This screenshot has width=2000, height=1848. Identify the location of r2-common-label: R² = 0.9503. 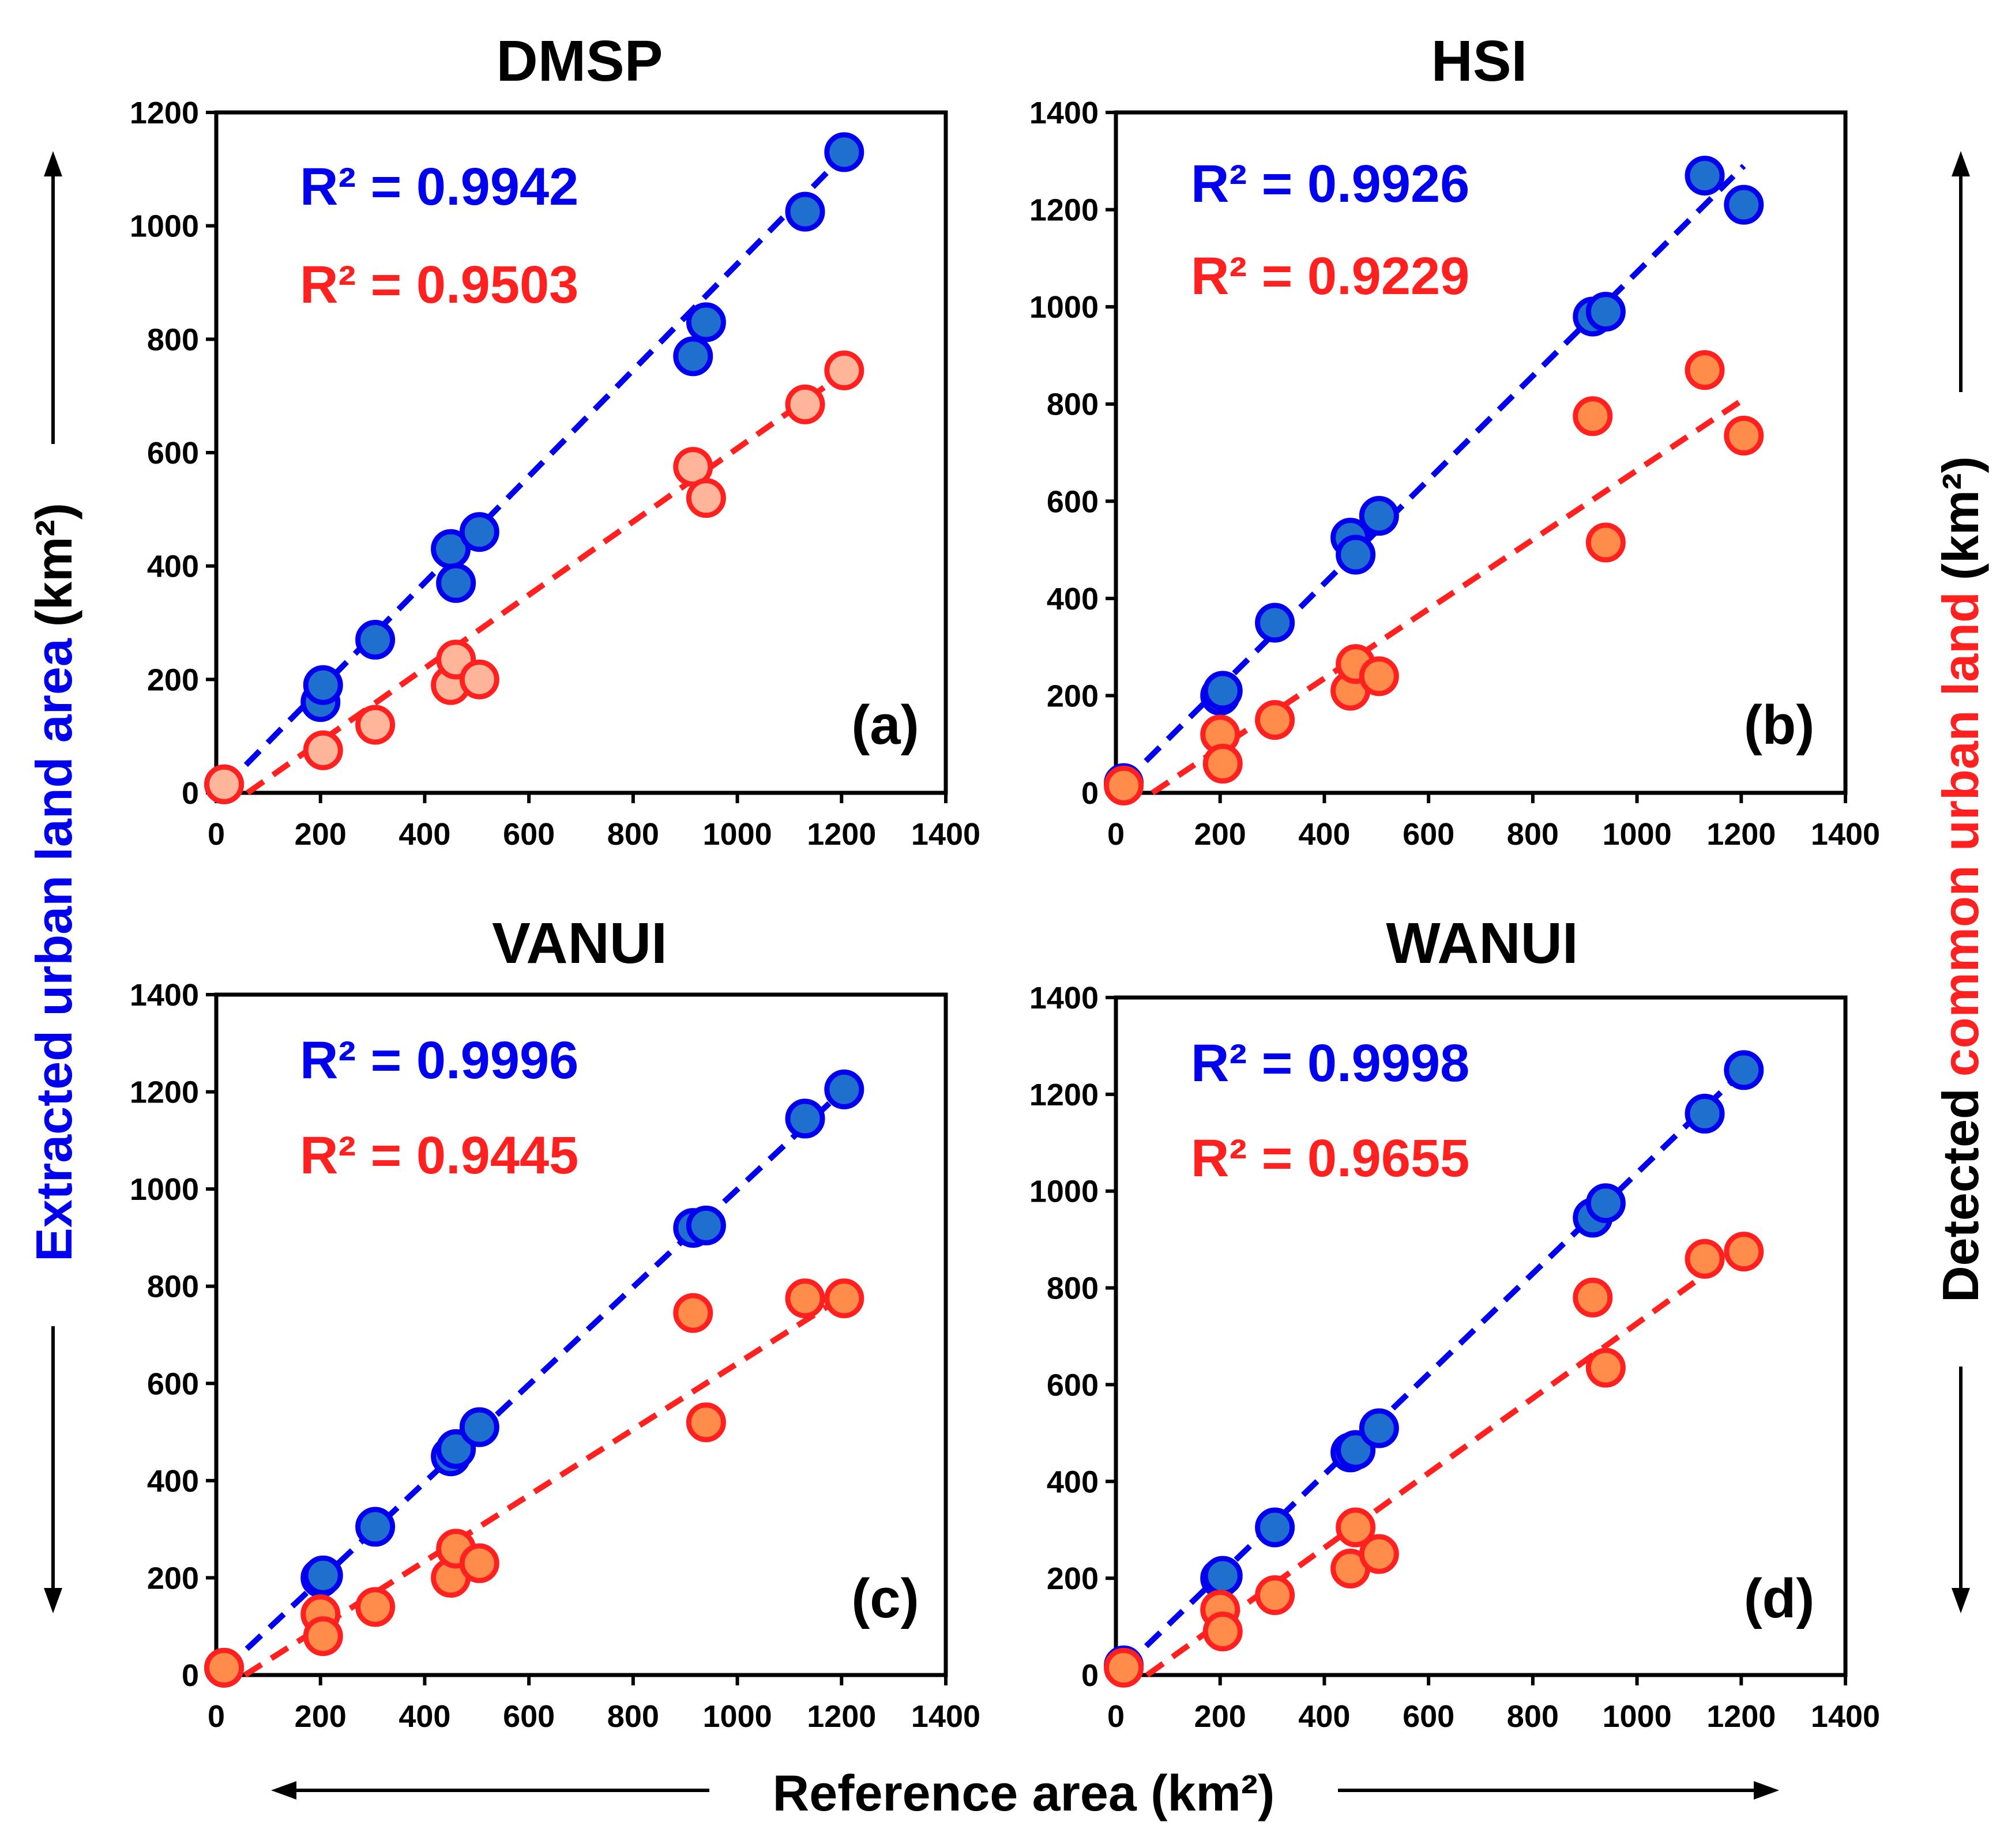
(439, 284).